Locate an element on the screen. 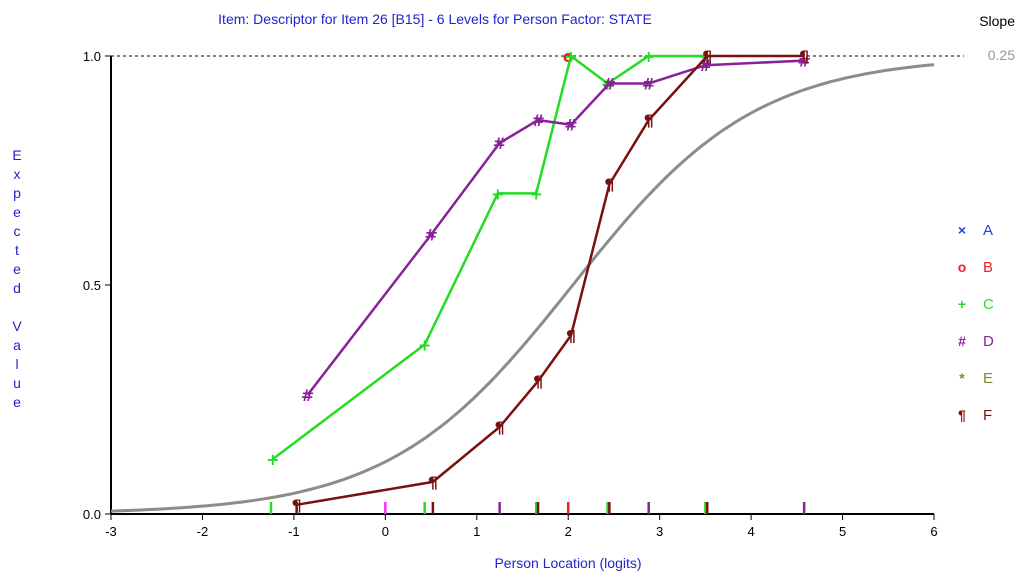 The image size is (1020, 578). legend-marker: o is located at coordinates (962, 267).